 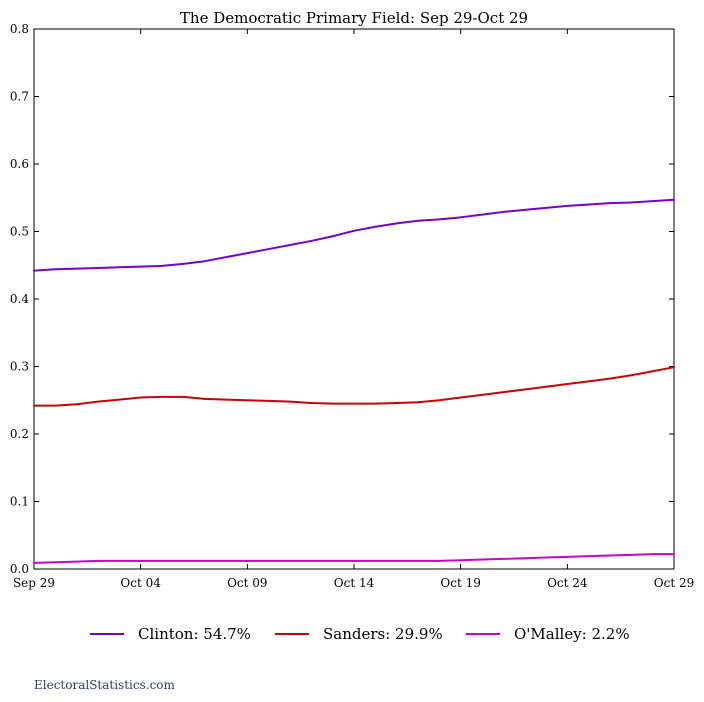 What do you see at coordinates (460, 583) in the screenshot?
I see `x-tick-label: Oct 19` at bounding box center [460, 583].